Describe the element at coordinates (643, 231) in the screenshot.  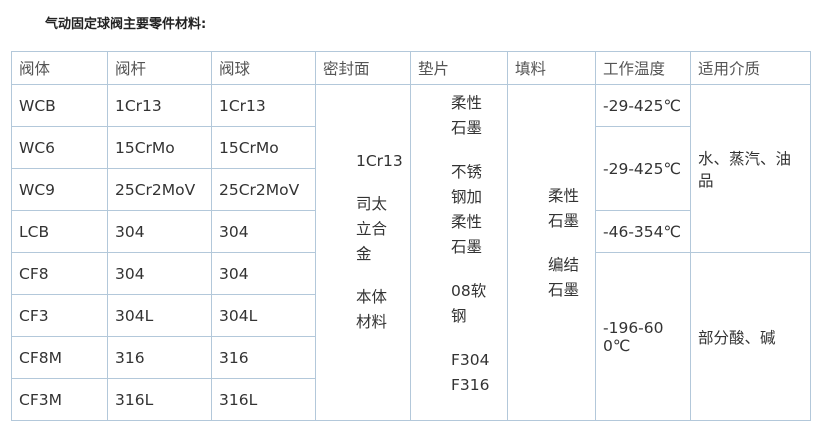
I see `temp-cell: -46-354℃` at that location.